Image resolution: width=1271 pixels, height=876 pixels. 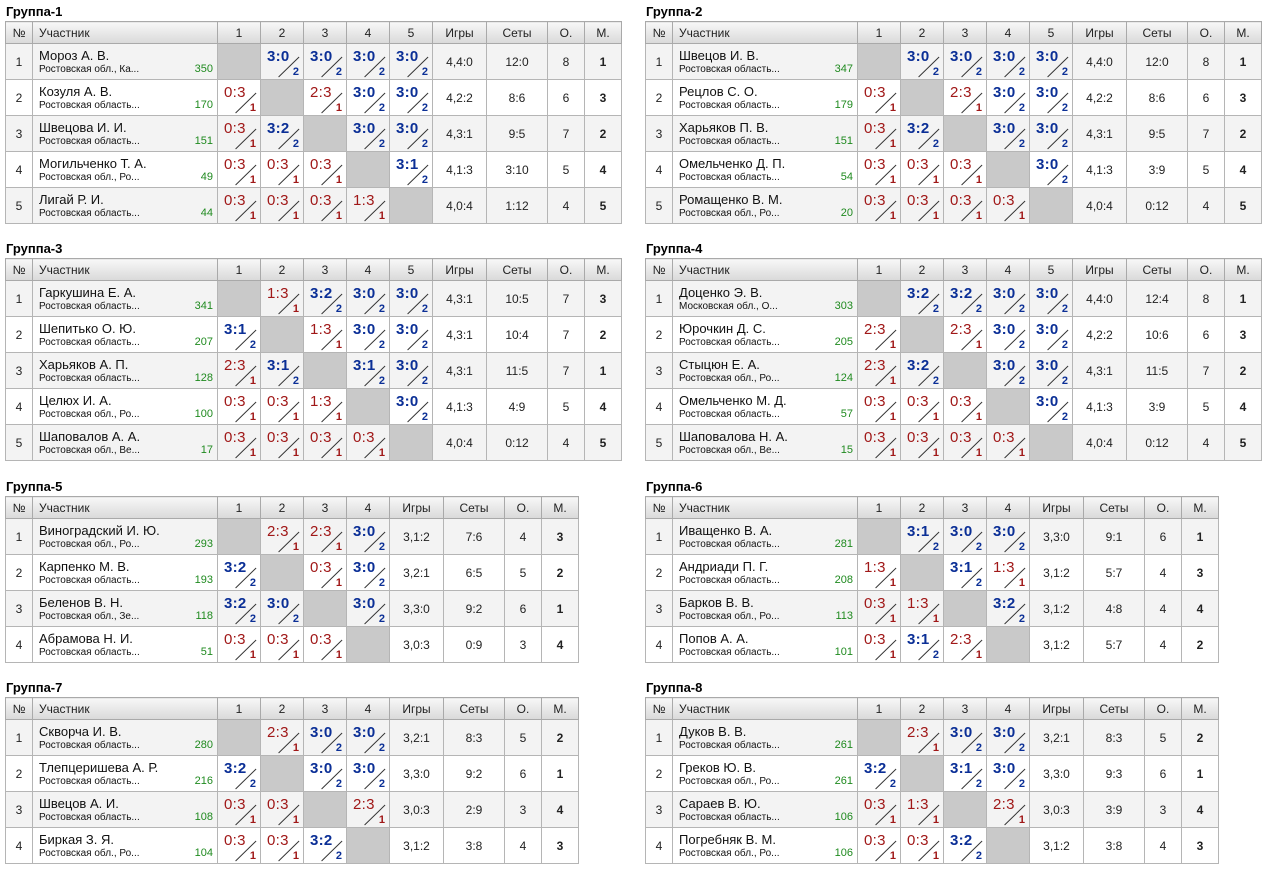 I want to click on player-cell: Беленов В. Н. Ростовская обл., Зе... 118, so click(x=125, y=608).